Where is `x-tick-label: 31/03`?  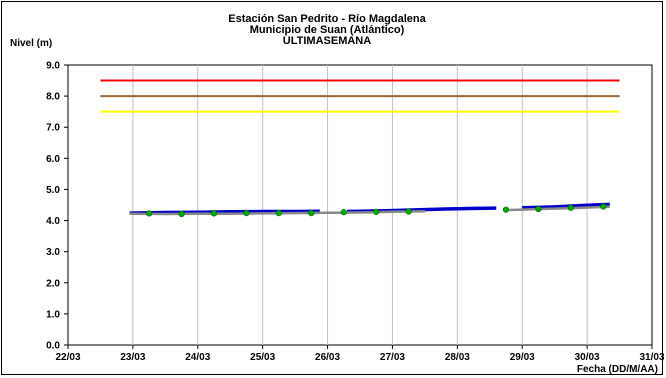 x-tick-label: 31/03 is located at coordinates (651, 357).